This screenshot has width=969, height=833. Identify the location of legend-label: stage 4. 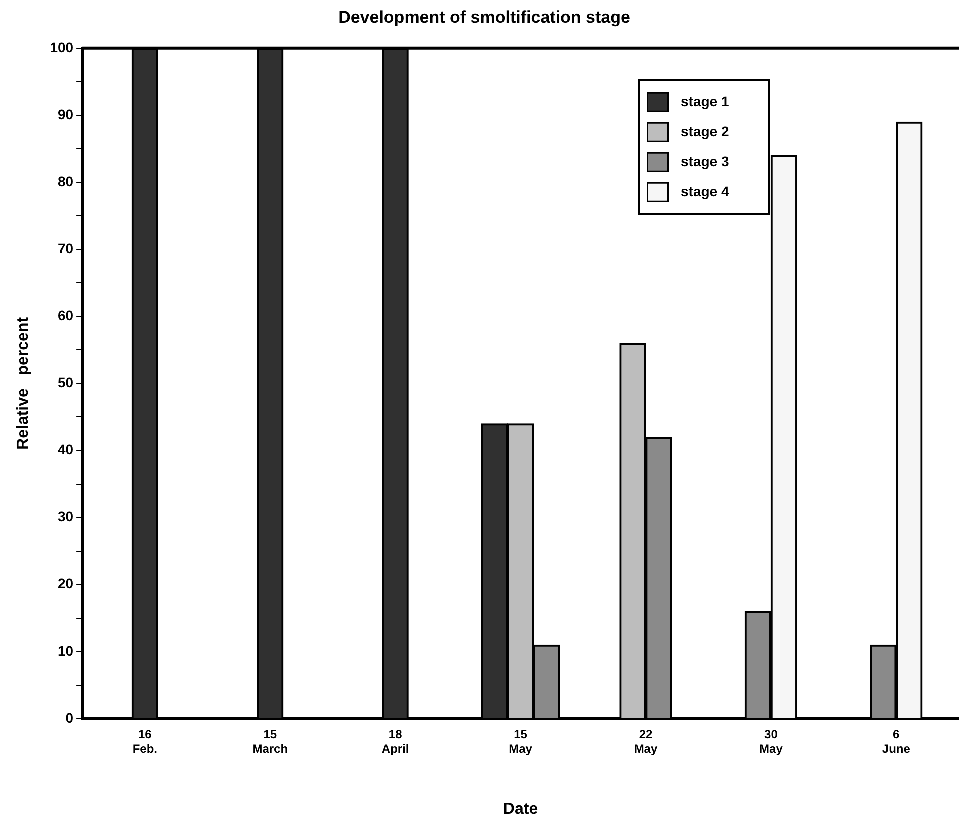
(705, 191).